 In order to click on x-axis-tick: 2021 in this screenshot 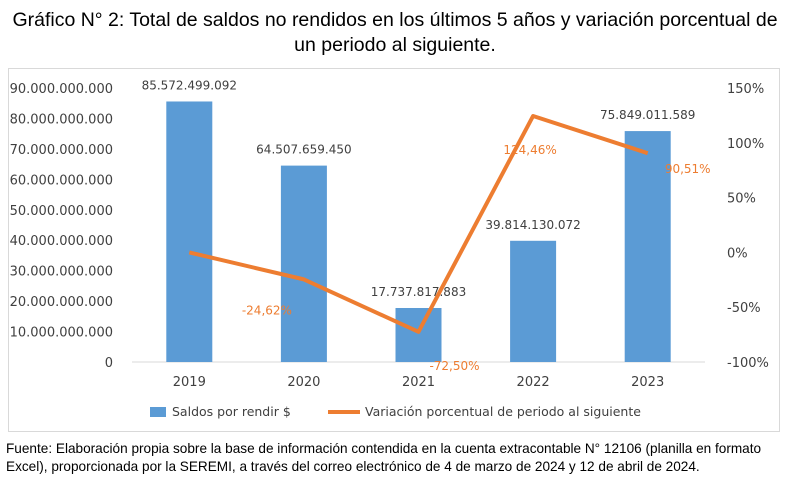, I will do `click(418, 382)`.